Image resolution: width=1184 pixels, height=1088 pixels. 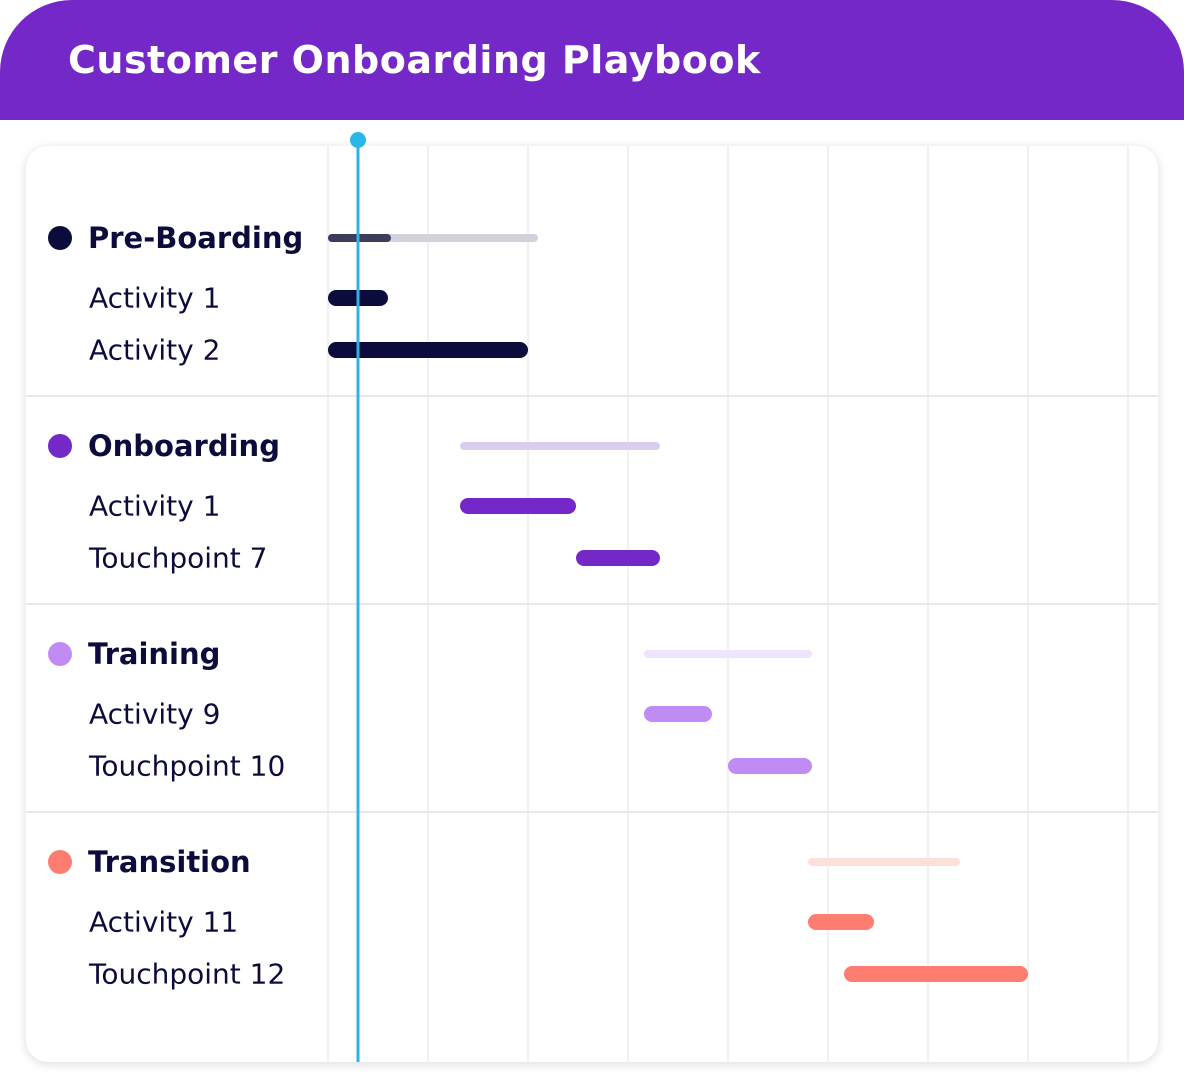 What do you see at coordinates (184, 446) in the screenshot?
I see `group-label: Onboarding` at bounding box center [184, 446].